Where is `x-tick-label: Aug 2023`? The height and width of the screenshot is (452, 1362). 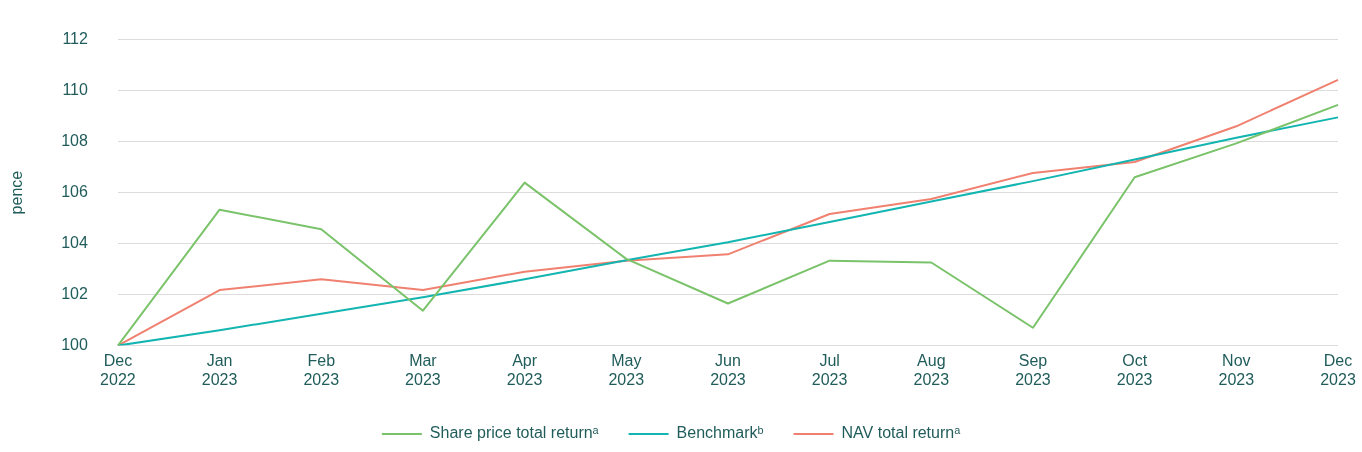 x-tick-label: Aug 2023 is located at coordinates (931, 369).